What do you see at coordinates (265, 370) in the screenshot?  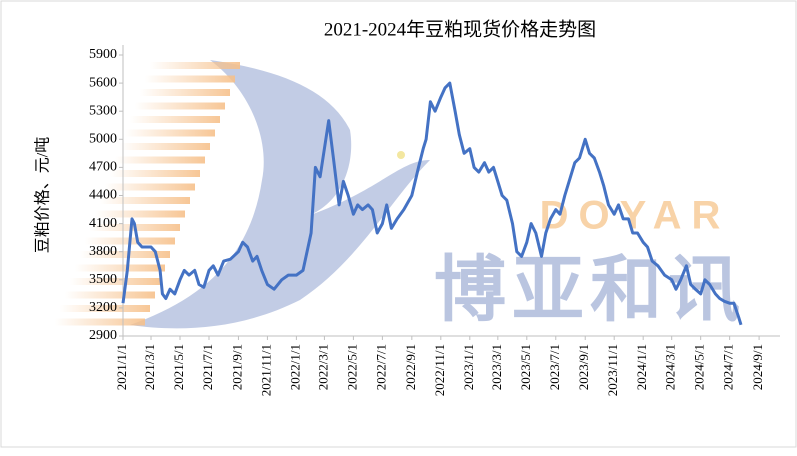 I see `x-tick-label: 2021/11/1` at bounding box center [265, 370].